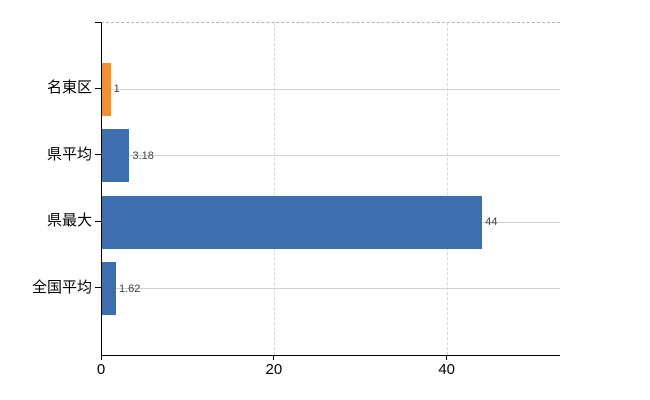  I want to click on category-label: 全国平均, so click(61, 287).